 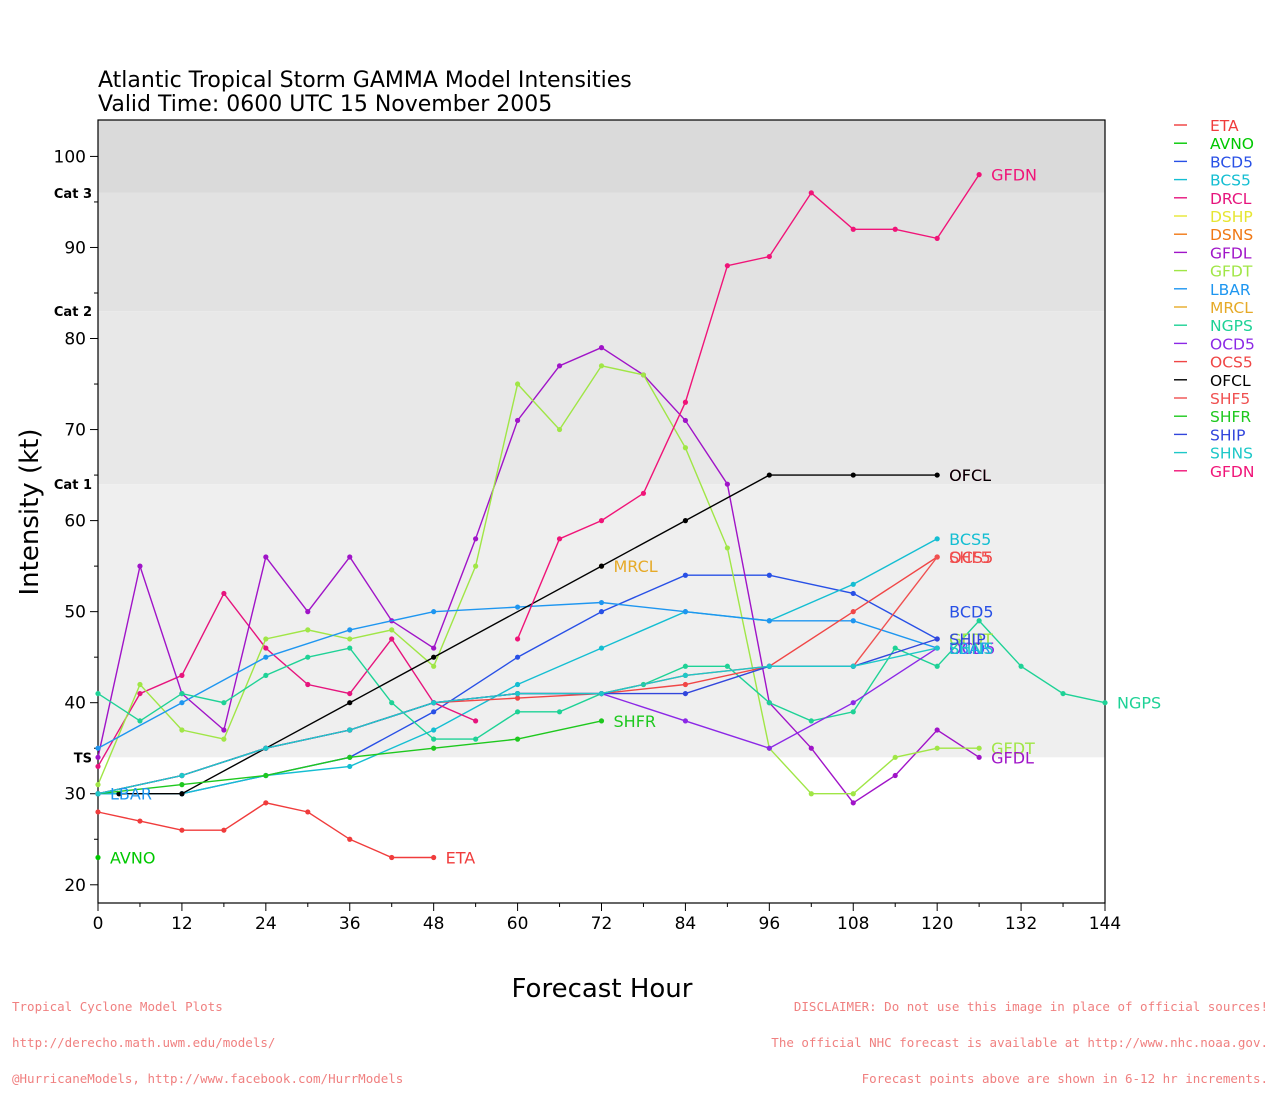 I want to click on series-end-label: SHFR, so click(x=635, y=721).